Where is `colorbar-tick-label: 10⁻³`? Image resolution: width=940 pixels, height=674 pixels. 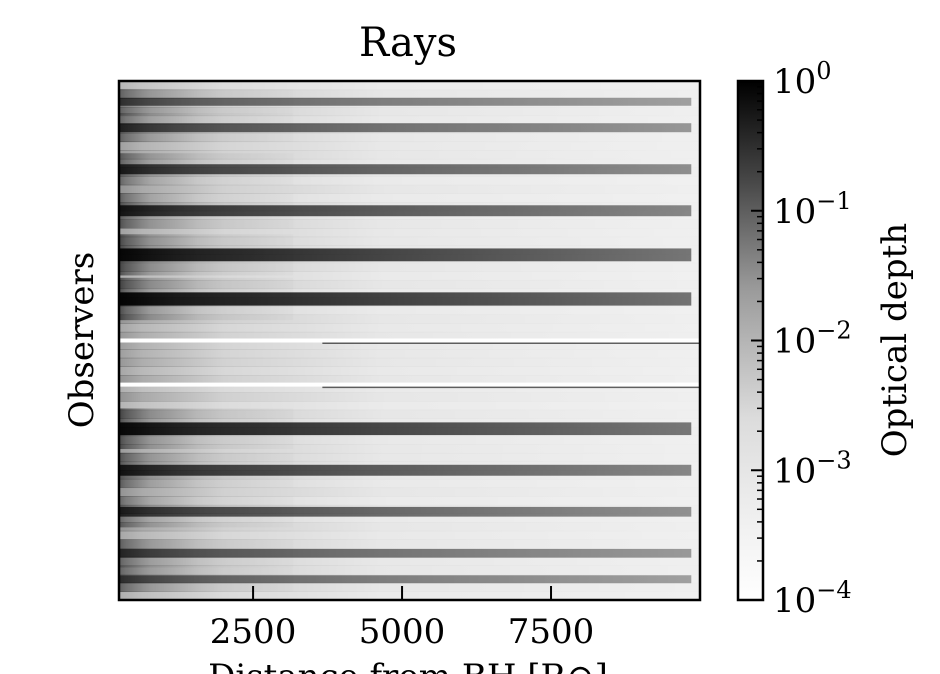
colorbar-tick-label: 10⁻³ is located at coordinates (812, 468).